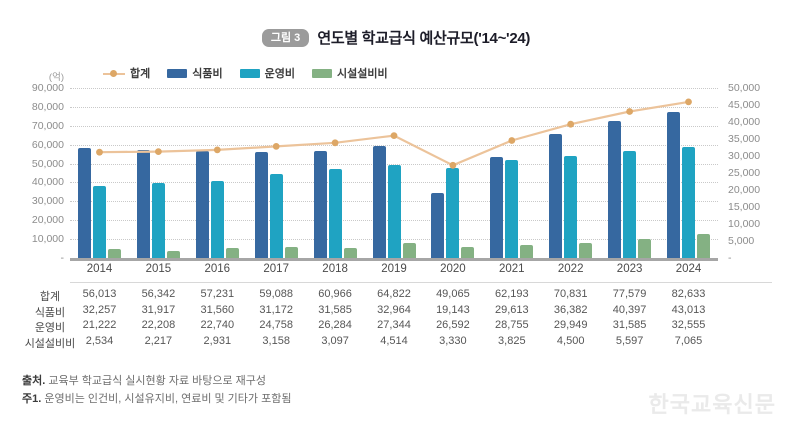 The height and width of the screenshot is (433, 792). Describe the element at coordinates (276, 325) in the screenshot. I see `table-cell: 24,758` at that location.